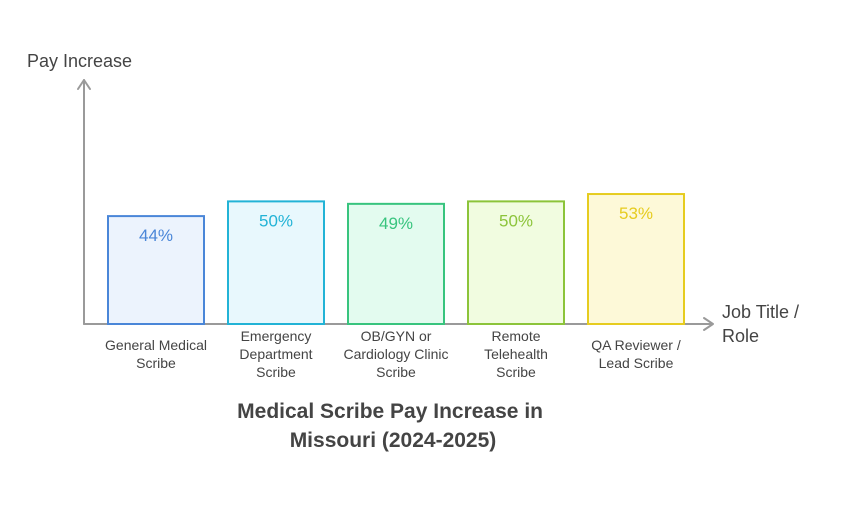 The height and width of the screenshot is (505, 852). I want to click on x-axis-title: Job Title / Role, so click(763, 324).